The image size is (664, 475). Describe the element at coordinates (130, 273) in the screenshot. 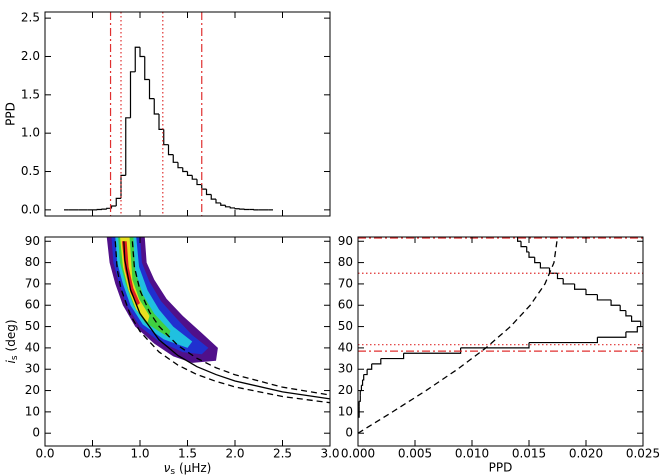

I see `density-contour` at that location.